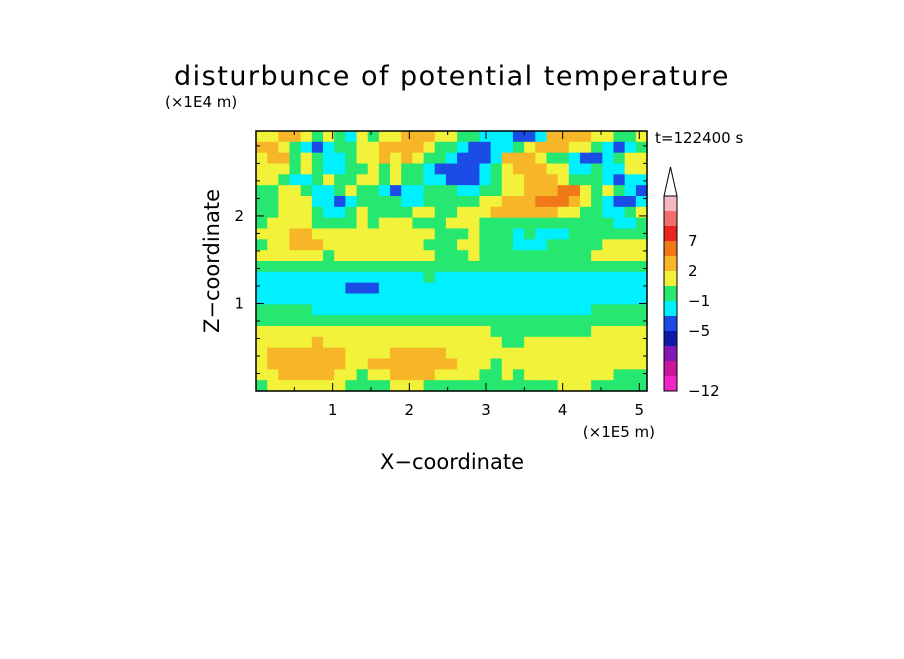  What do you see at coordinates (452, 462) in the screenshot?
I see `x-axis-title: X−coordinate` at bounding box center [452, 462].